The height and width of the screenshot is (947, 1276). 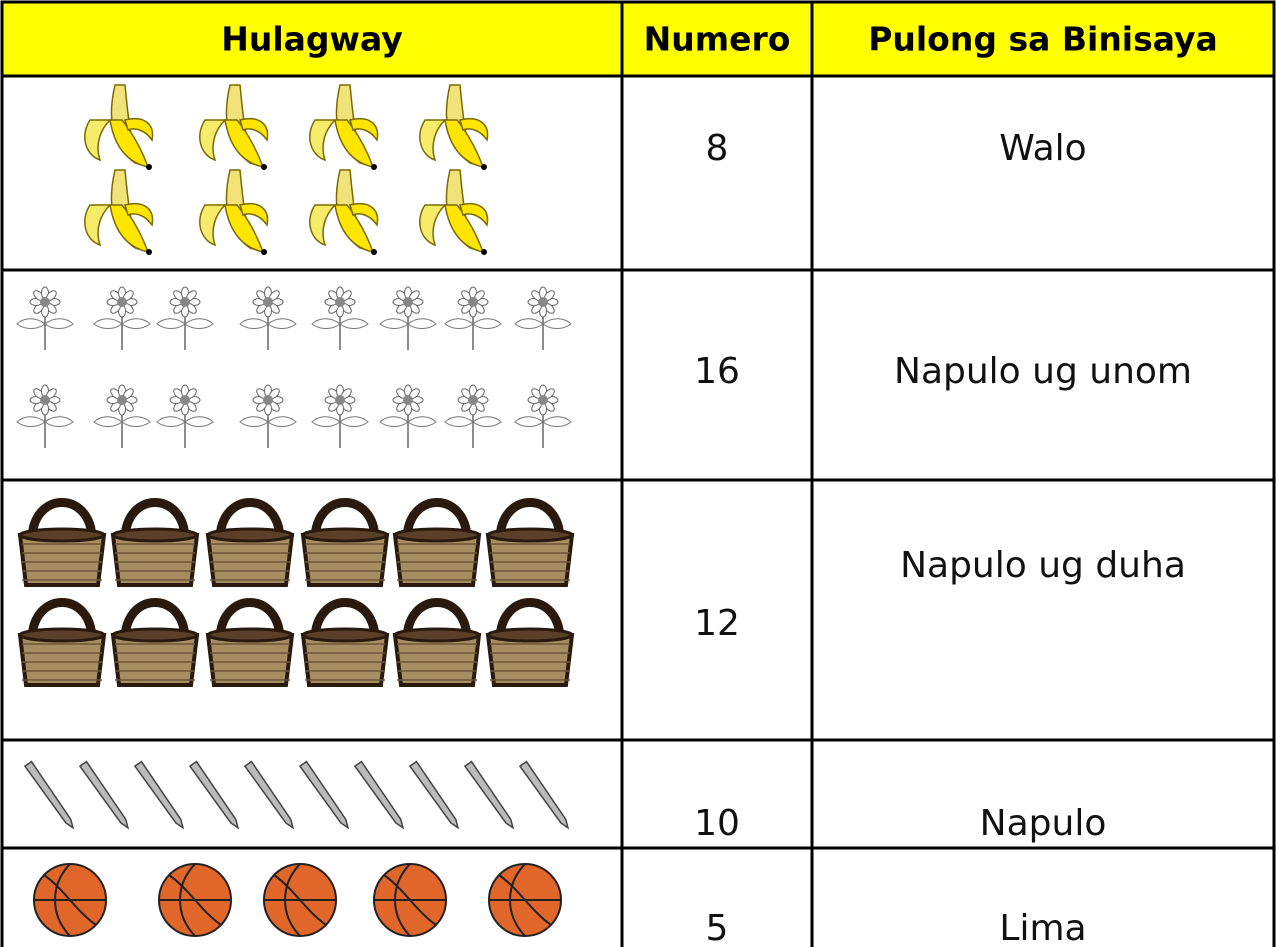 What do you see at coordinates (312, 39) in the screenshot?
I see `header-cell: Hulagway` at bounding box center [312, 39].